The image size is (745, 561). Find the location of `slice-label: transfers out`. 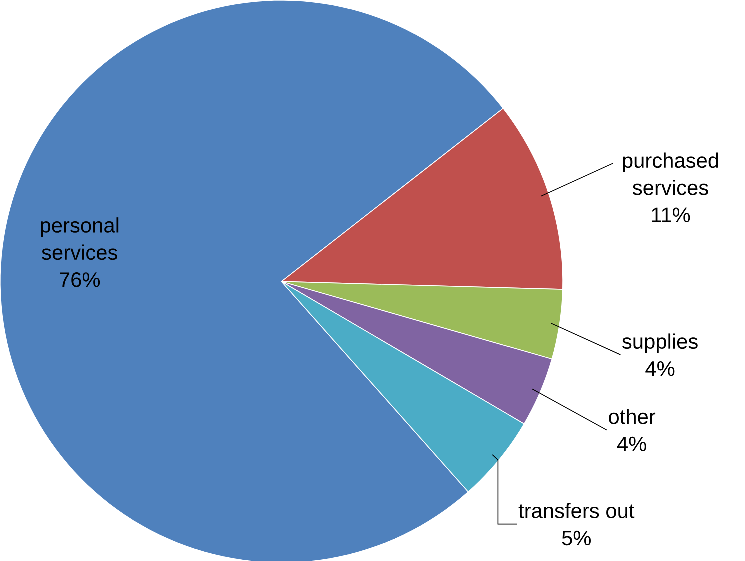

slice-label: transfers out is located at coordinates (576, 510).